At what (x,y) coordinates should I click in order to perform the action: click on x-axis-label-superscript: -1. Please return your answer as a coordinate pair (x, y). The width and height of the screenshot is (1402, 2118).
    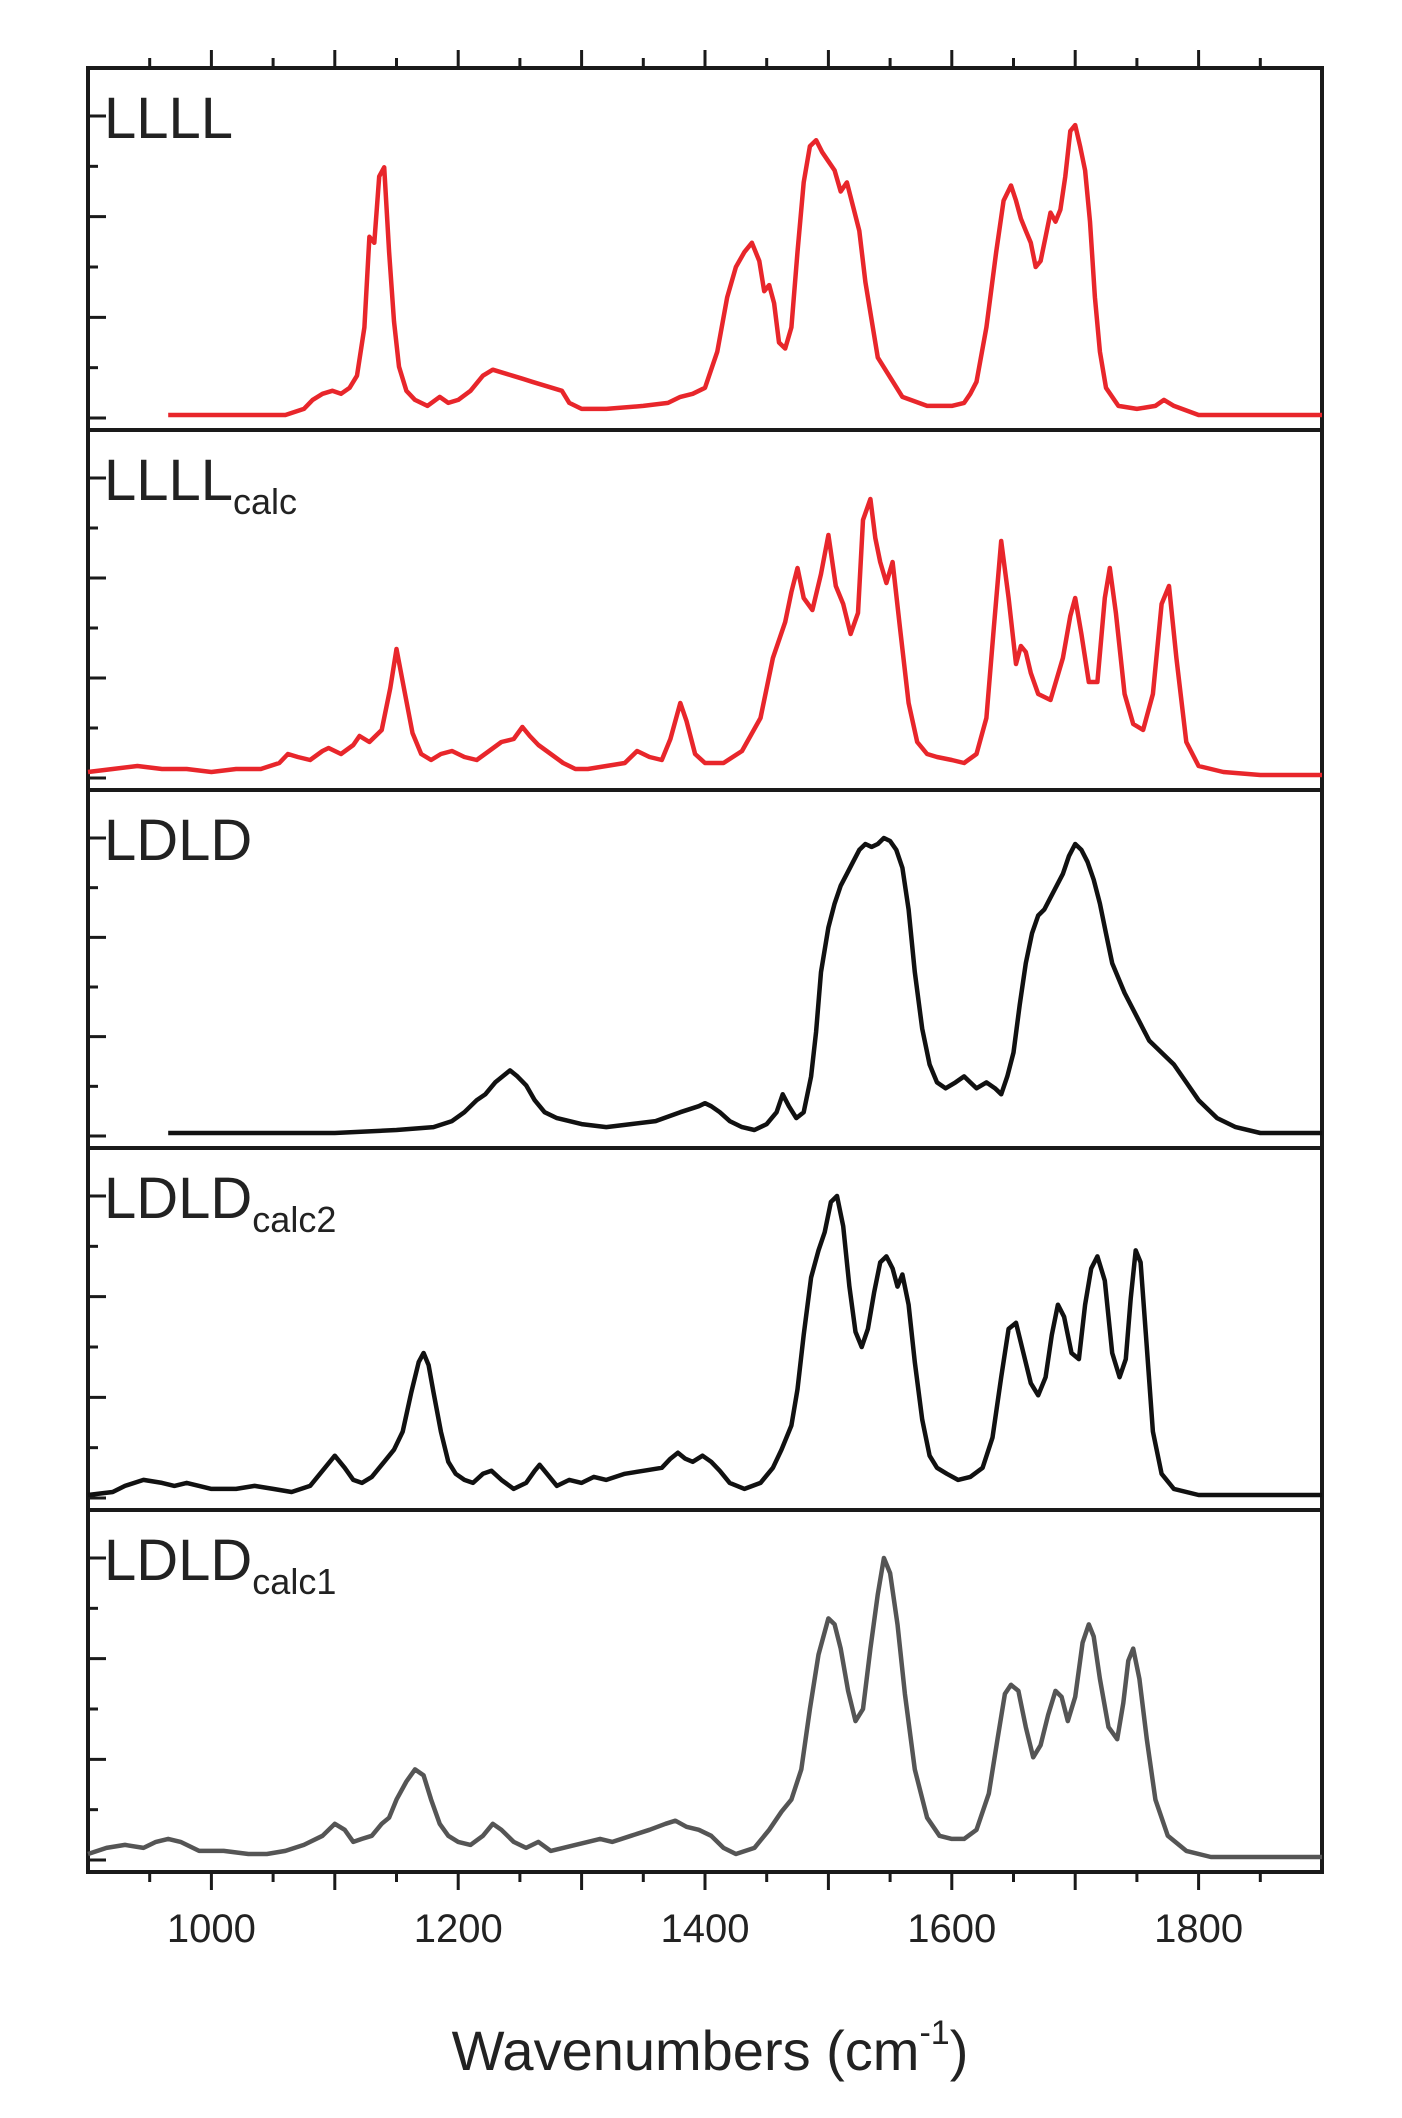
    Looking at the image, I should click on (934, 2033).